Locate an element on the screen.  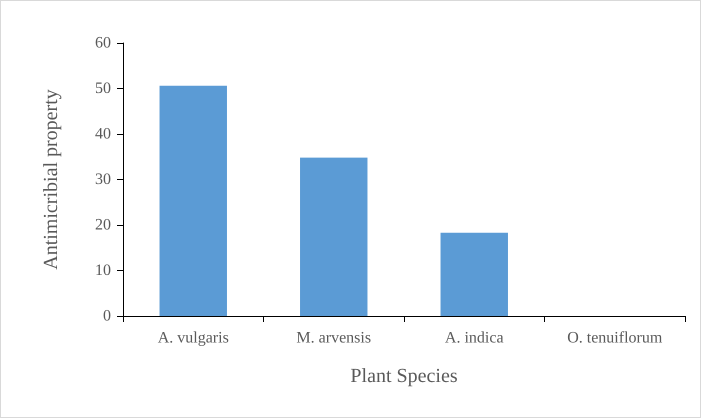
y-axis-title: Antimicribial property is located at coordinates (51, 179).